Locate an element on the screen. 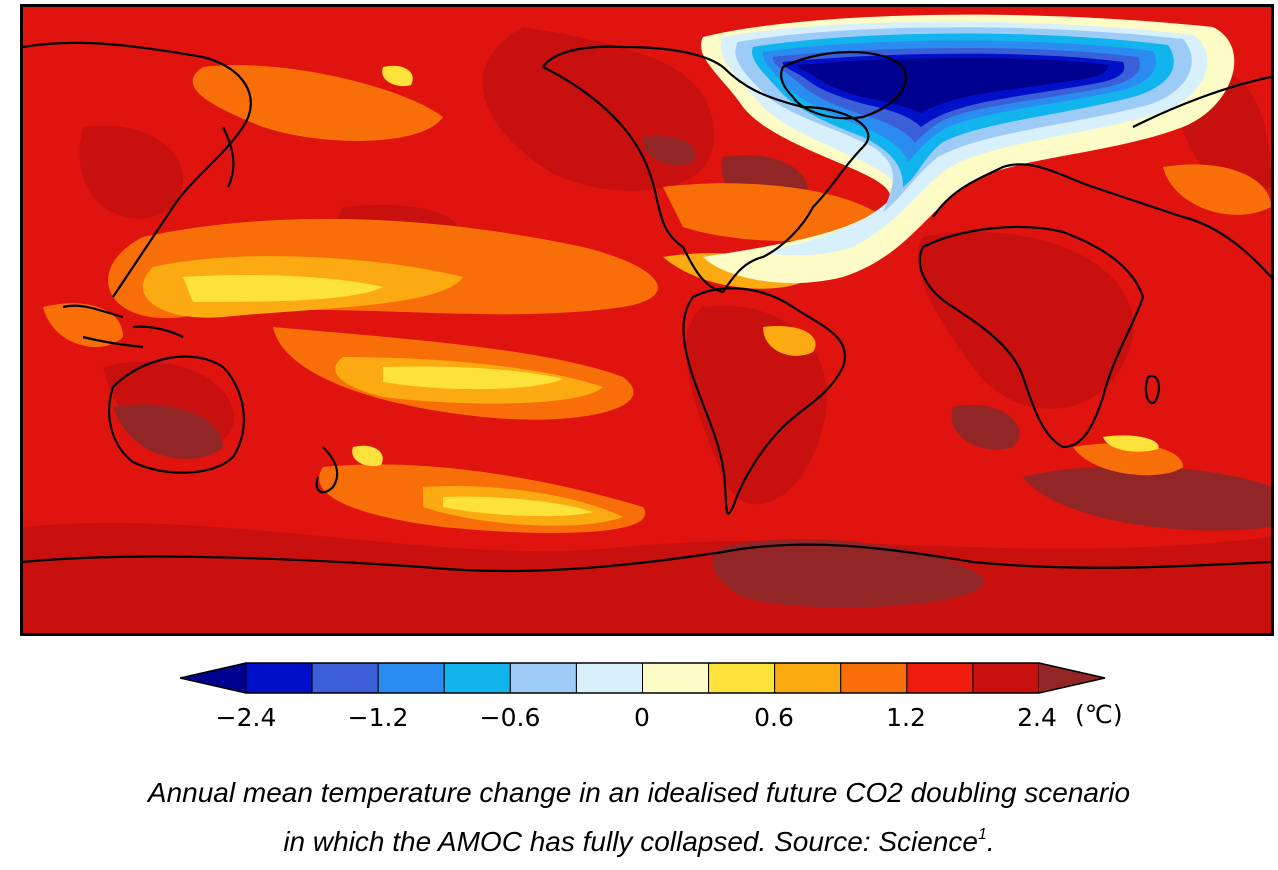  colorbar-left-arrow is located at coordinates (213, 678).